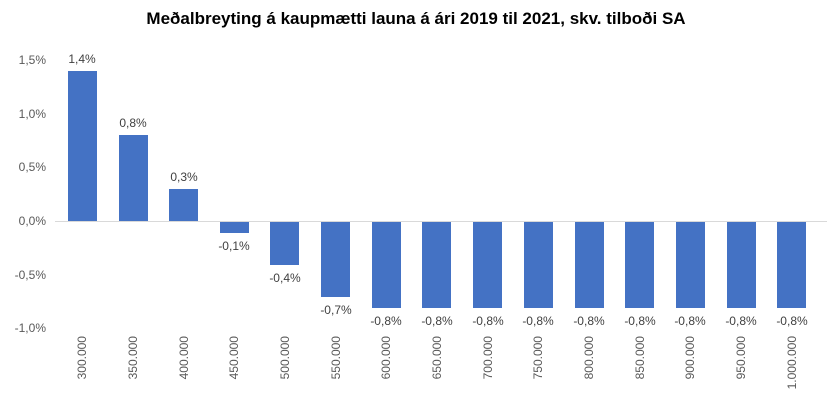 The width and height of the screenshot is (832, 416). Describe the element at coordinates (32, 167) in the screenshot. I see `y-axis-tick-label: 0,5%` at that location.